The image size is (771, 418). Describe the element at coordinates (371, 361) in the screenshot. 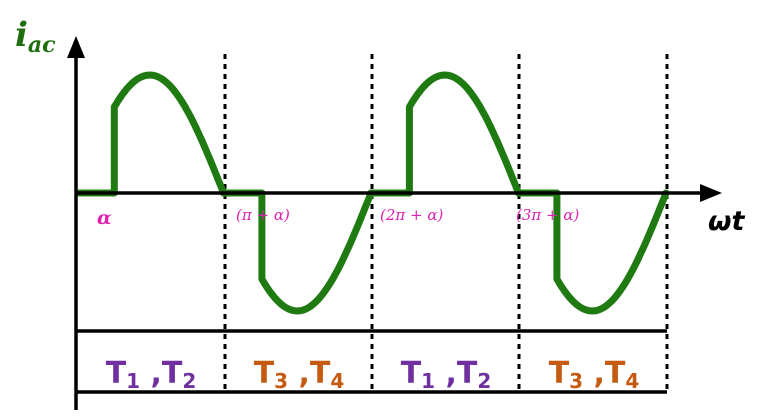

I see `conduction-table` at that location.